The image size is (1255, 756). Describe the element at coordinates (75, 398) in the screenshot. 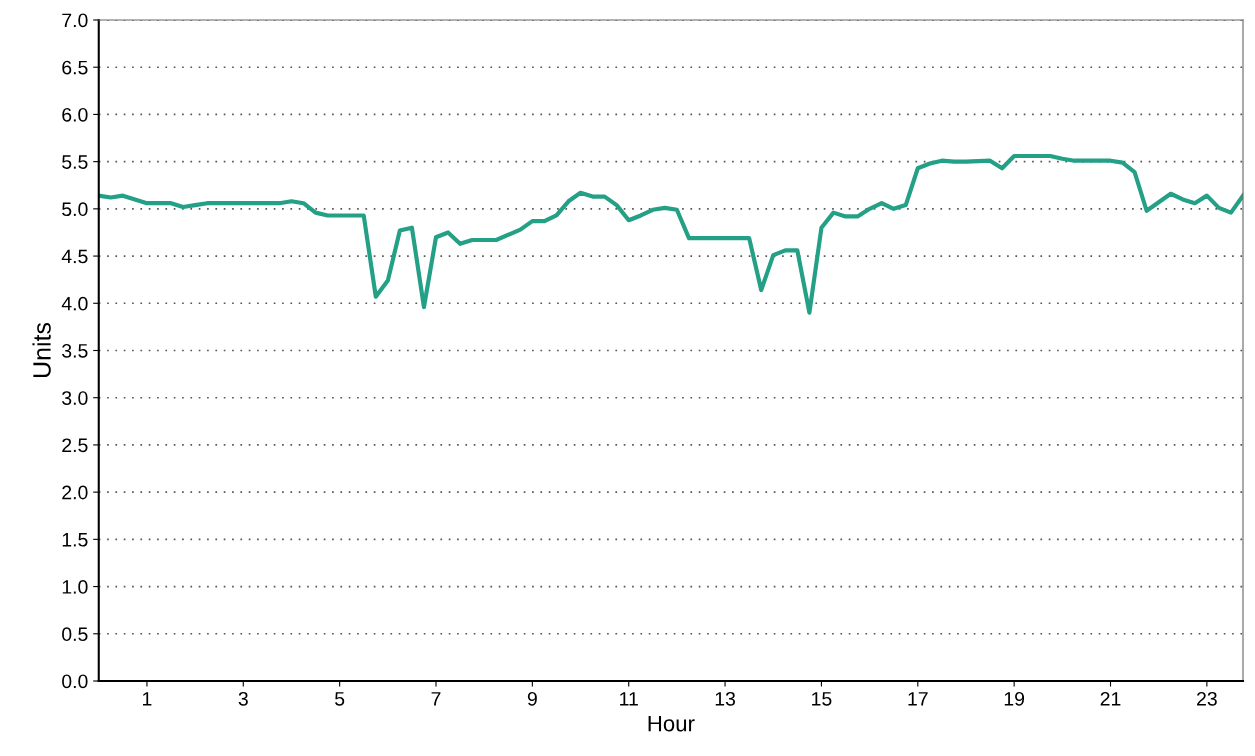

I see `y-tick-label: 3.0` at that location.